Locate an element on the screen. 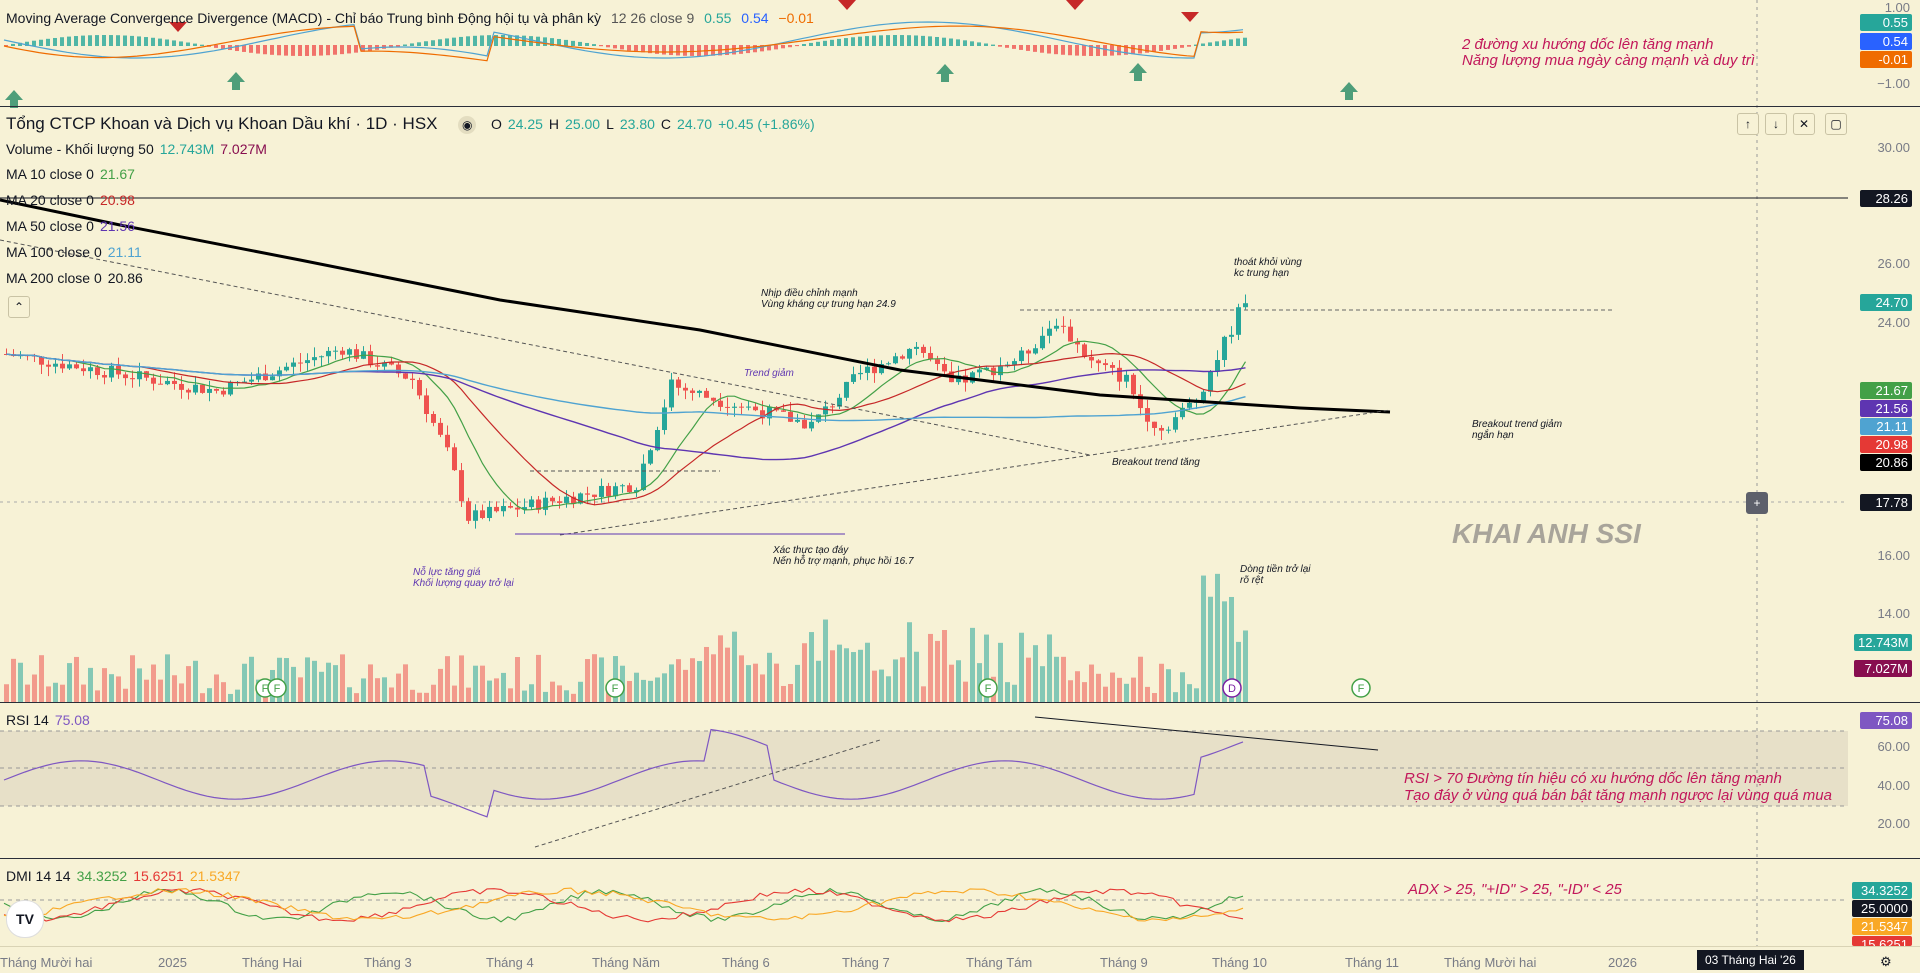 The image size is (1920, 973). note-line: Nến hỗ trợ mạnh, phục hồi 16.7 is located at coordinates (843, 561).